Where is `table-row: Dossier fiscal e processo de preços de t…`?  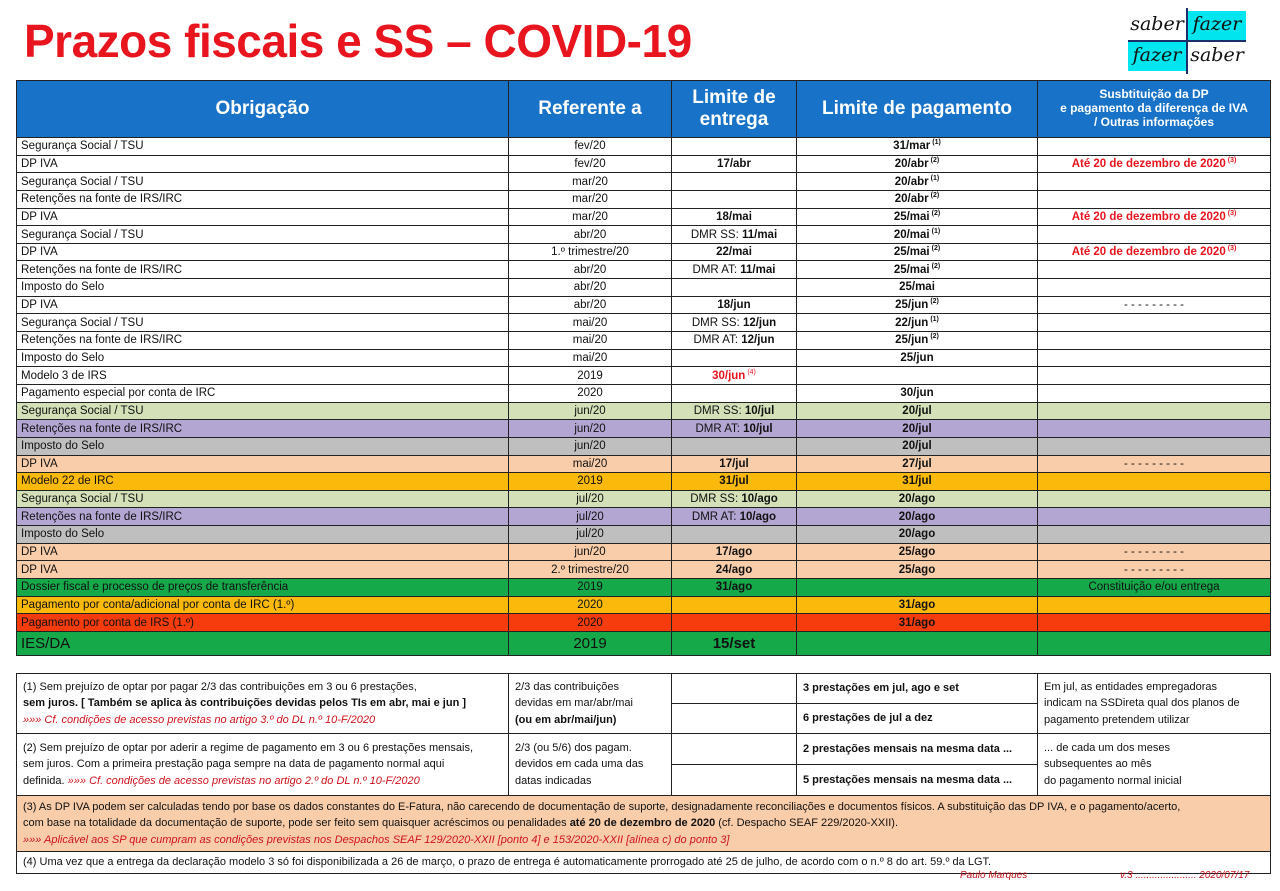 table-row: Dossier fiscal e processo de preços de t… is located at coordinates (643, 587).